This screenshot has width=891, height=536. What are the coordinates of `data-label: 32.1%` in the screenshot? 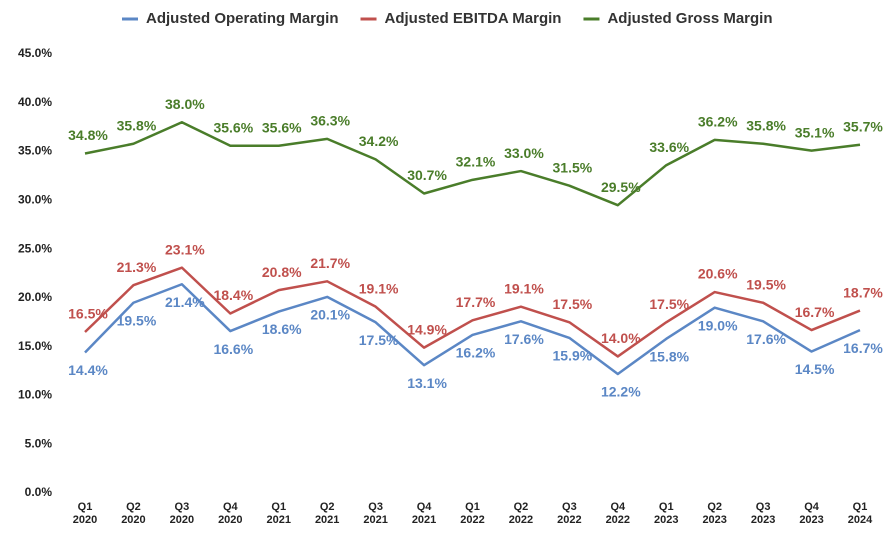 It's located at (476, 162).